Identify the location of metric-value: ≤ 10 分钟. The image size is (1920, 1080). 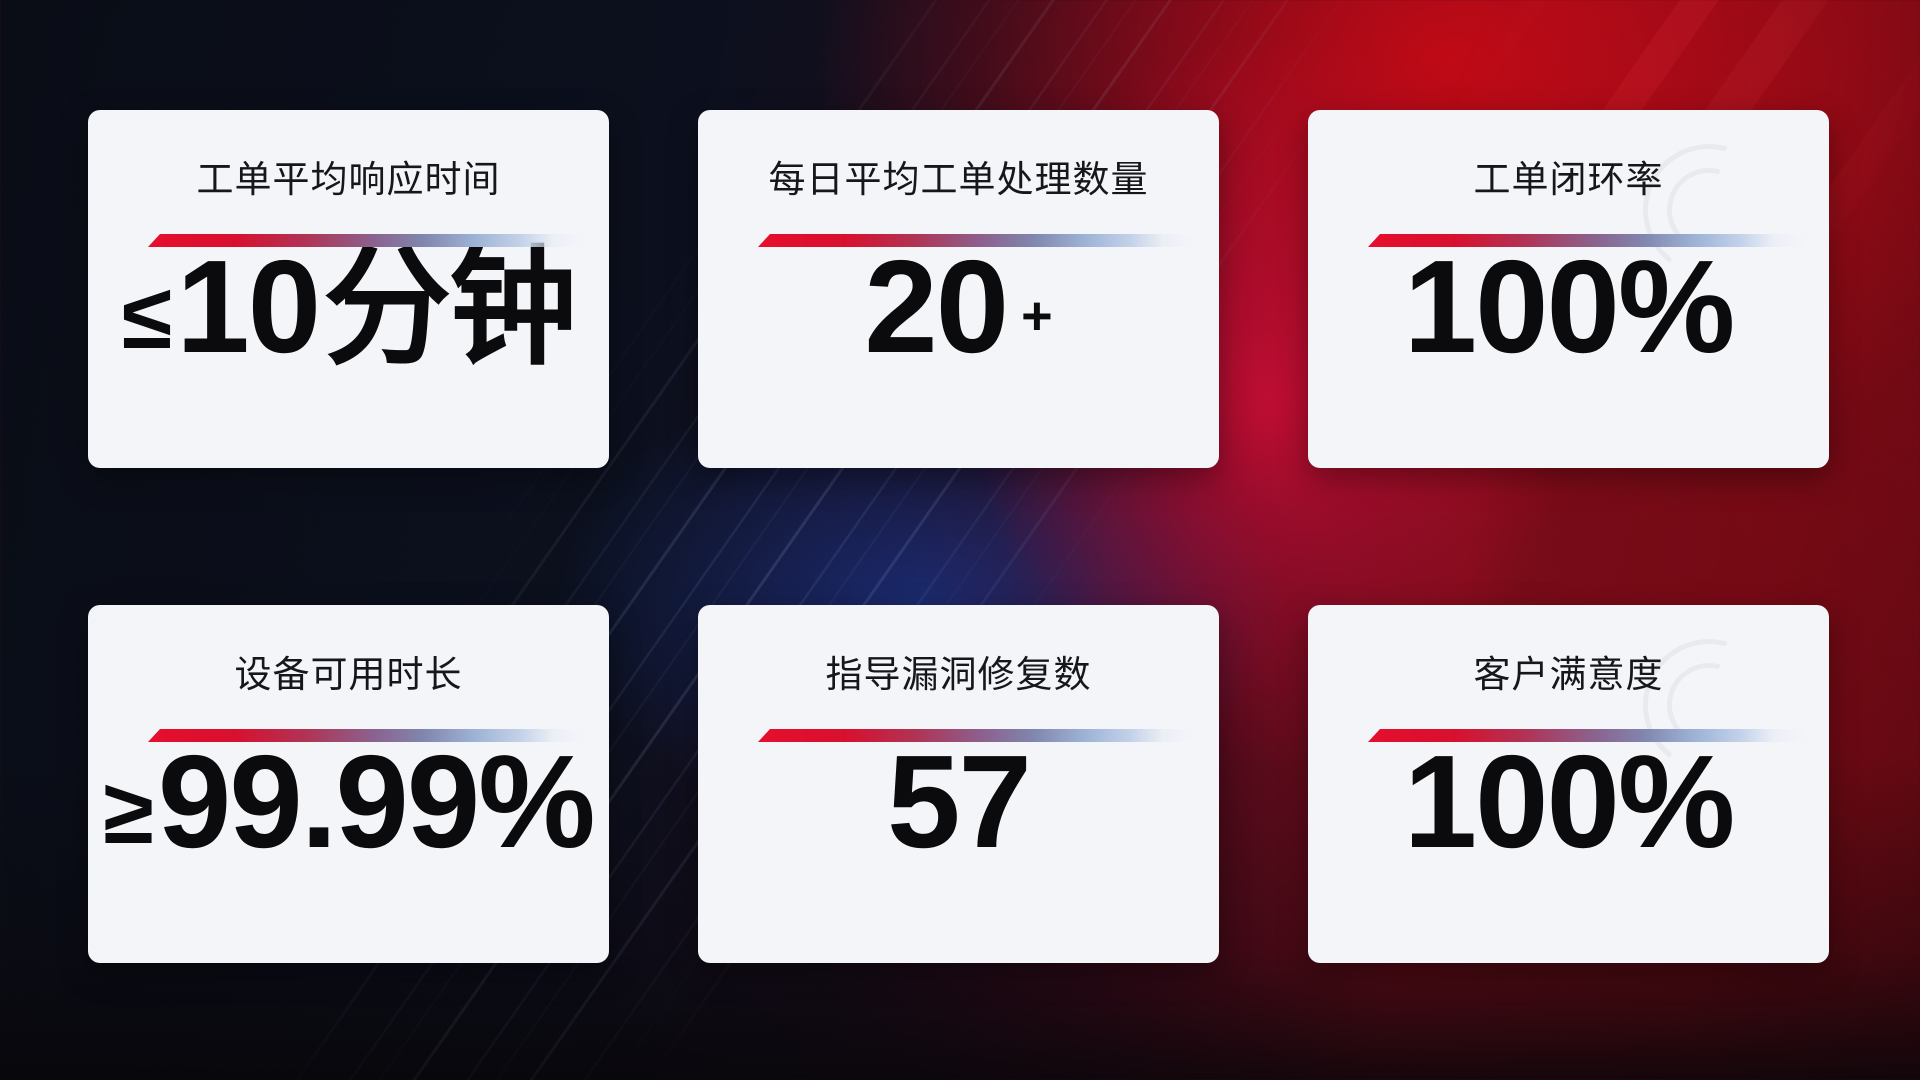
(349, 344).